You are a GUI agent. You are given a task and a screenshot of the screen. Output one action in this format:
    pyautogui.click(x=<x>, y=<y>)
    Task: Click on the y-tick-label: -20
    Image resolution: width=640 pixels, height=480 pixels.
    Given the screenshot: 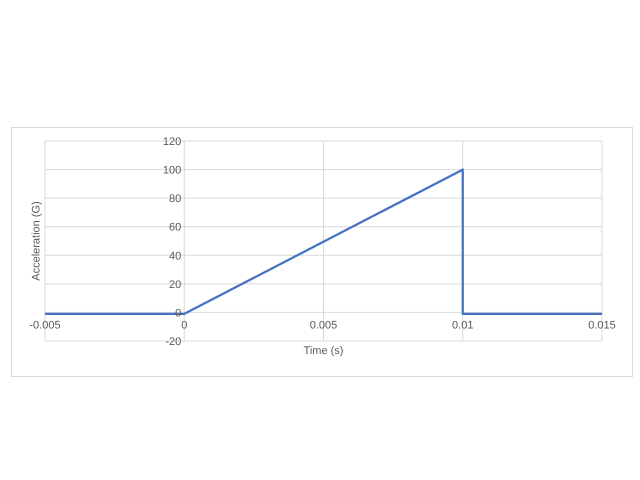 What is the action you would take?
    pyautogui.click(x=173, y=342)
    